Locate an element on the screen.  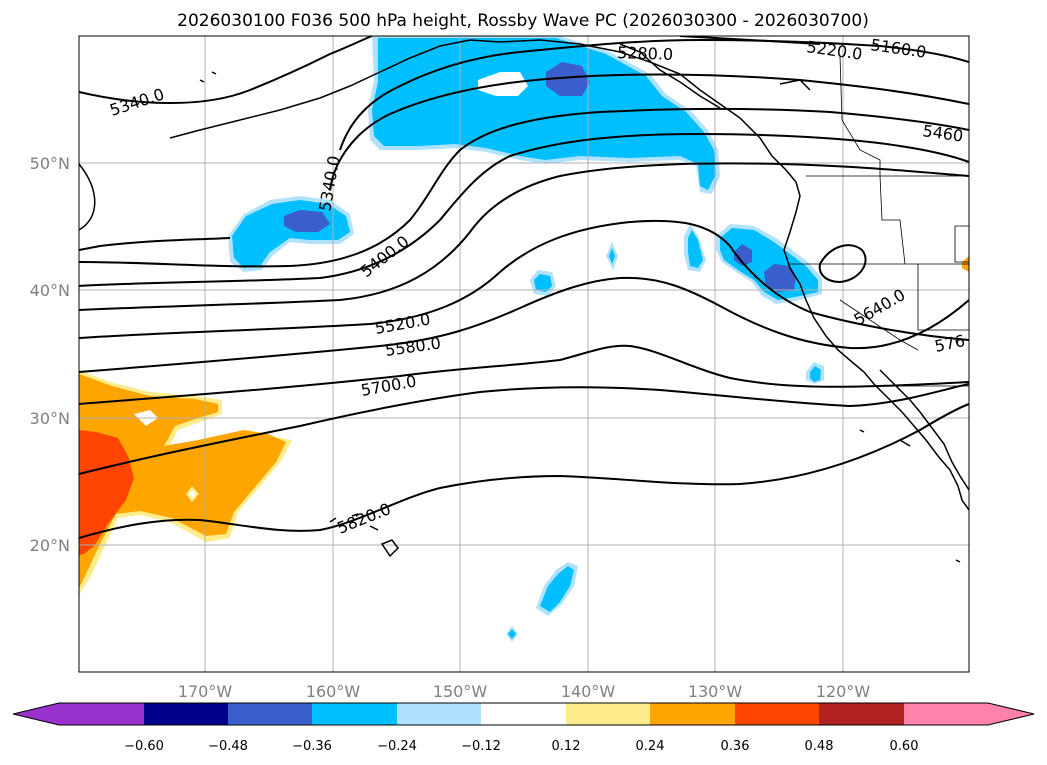
lon-label: 140°W is located at coordinates (588, 691).